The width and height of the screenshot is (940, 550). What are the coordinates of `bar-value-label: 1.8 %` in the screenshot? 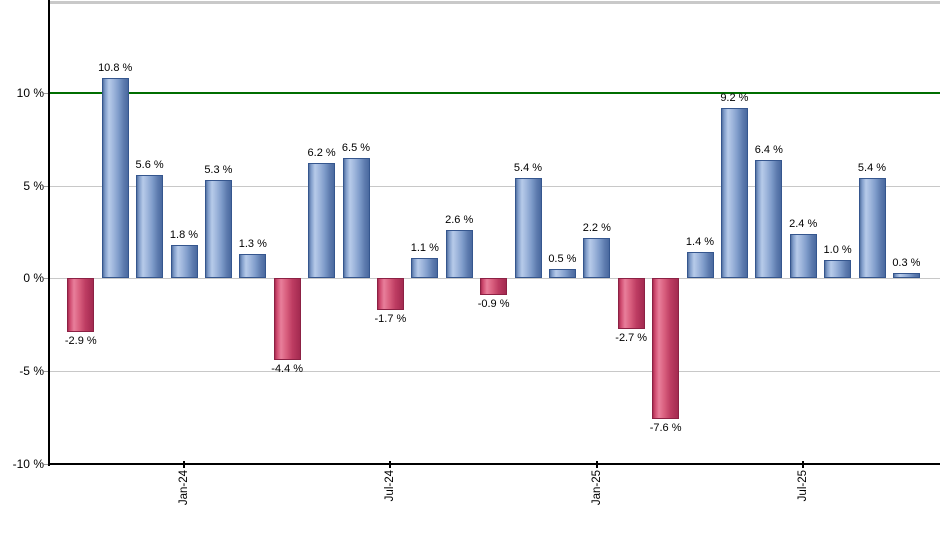 It's located at (184, 235).